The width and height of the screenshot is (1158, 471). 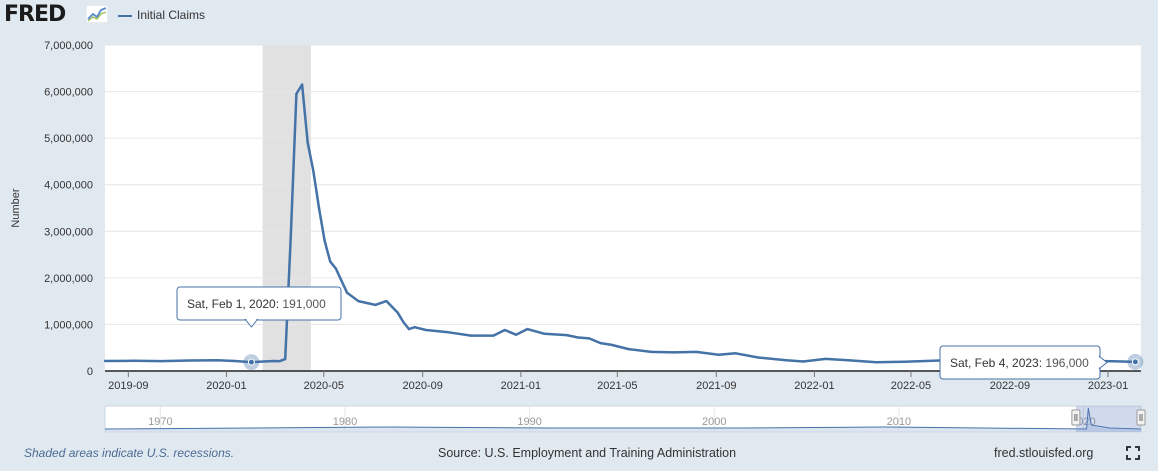 What do you see at coordinates (125, 16) in the screenshot?
I see `legend-series-line` at bounding box center [125, 16].